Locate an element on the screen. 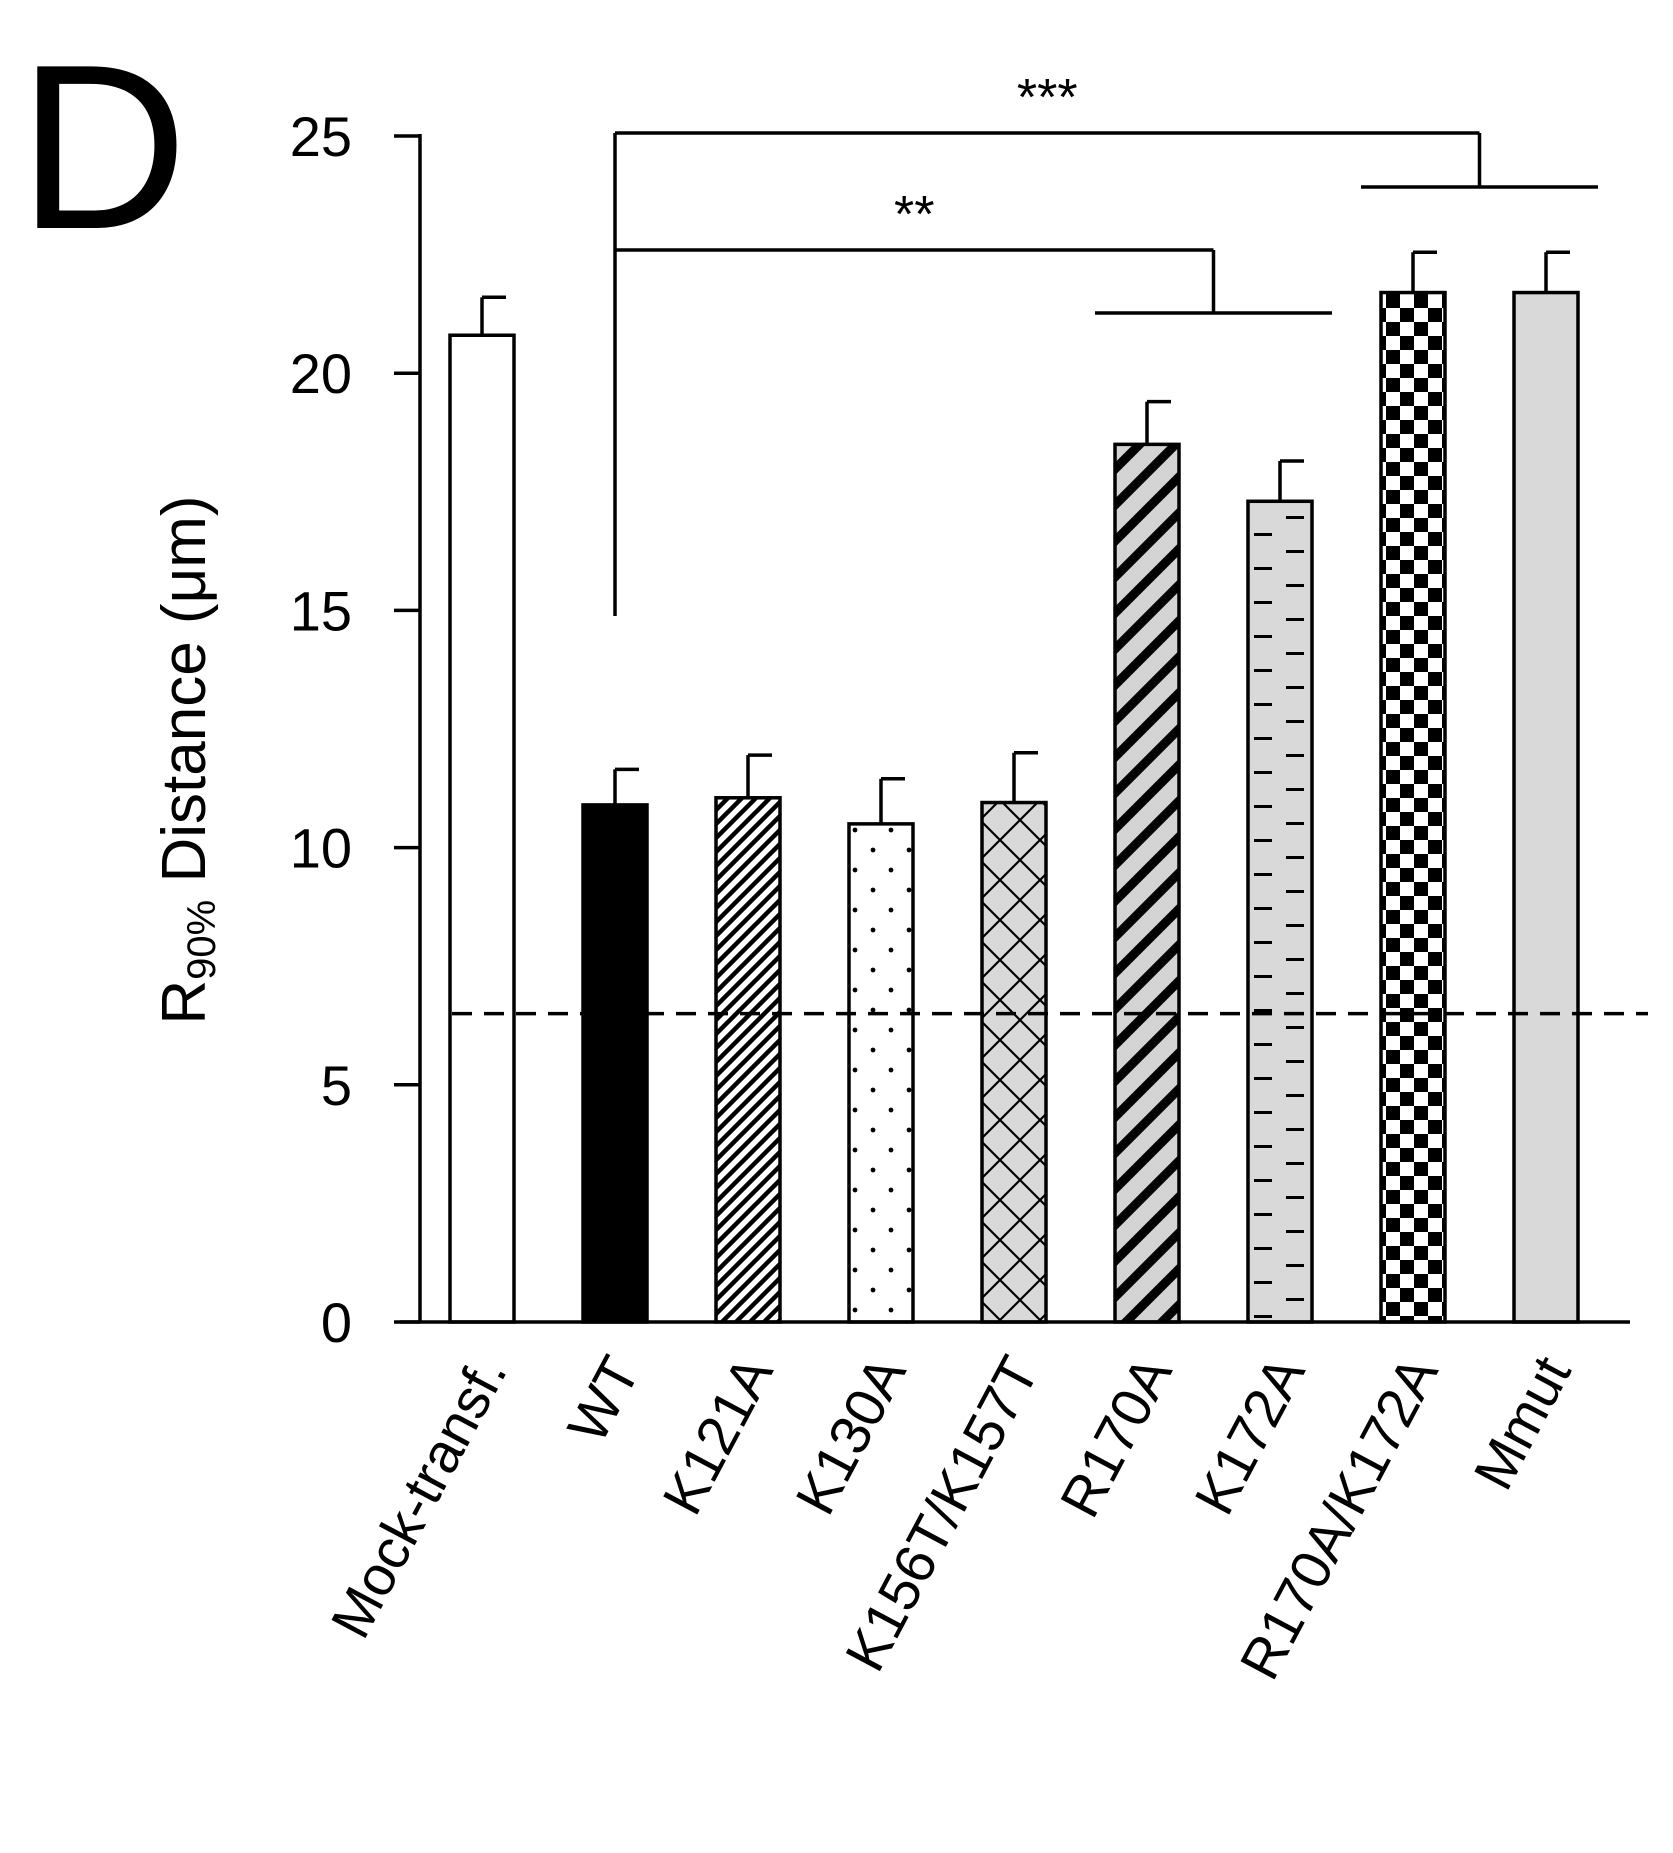  x-tick-label-8: Mmut is located at coordinates (1522, 1423).